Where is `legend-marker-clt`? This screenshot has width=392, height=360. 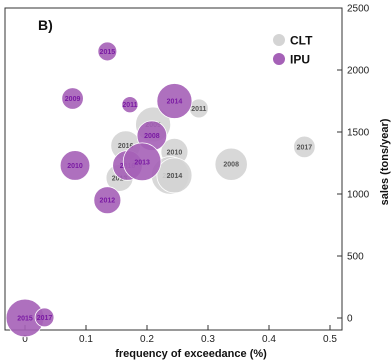
legend-marker-clt is located at coordinates (279, 40).